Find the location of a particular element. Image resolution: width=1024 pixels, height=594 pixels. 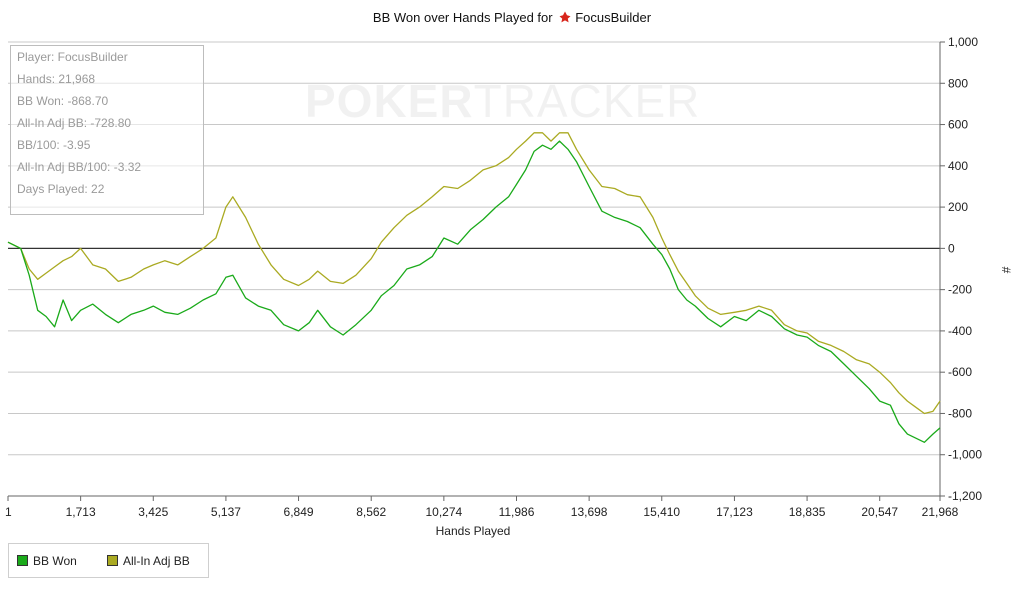

x-tick-label: 5,137 is located at coordinates (226, 512).